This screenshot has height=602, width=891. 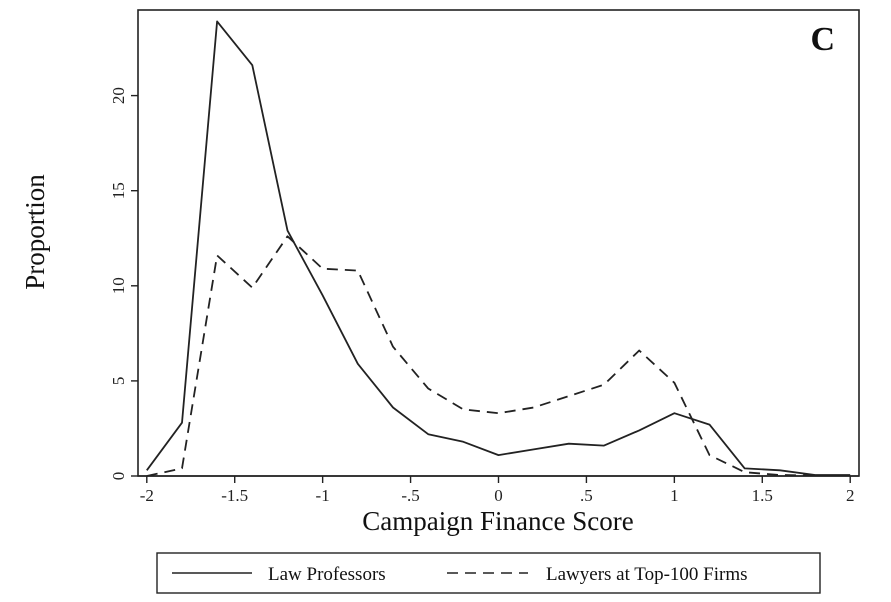 What do you see at coordinates (488, 573) in the screenshot?
I see `legend: Law Professors Lawyers at Top-100 Firms` at bounding box center [488, 573].